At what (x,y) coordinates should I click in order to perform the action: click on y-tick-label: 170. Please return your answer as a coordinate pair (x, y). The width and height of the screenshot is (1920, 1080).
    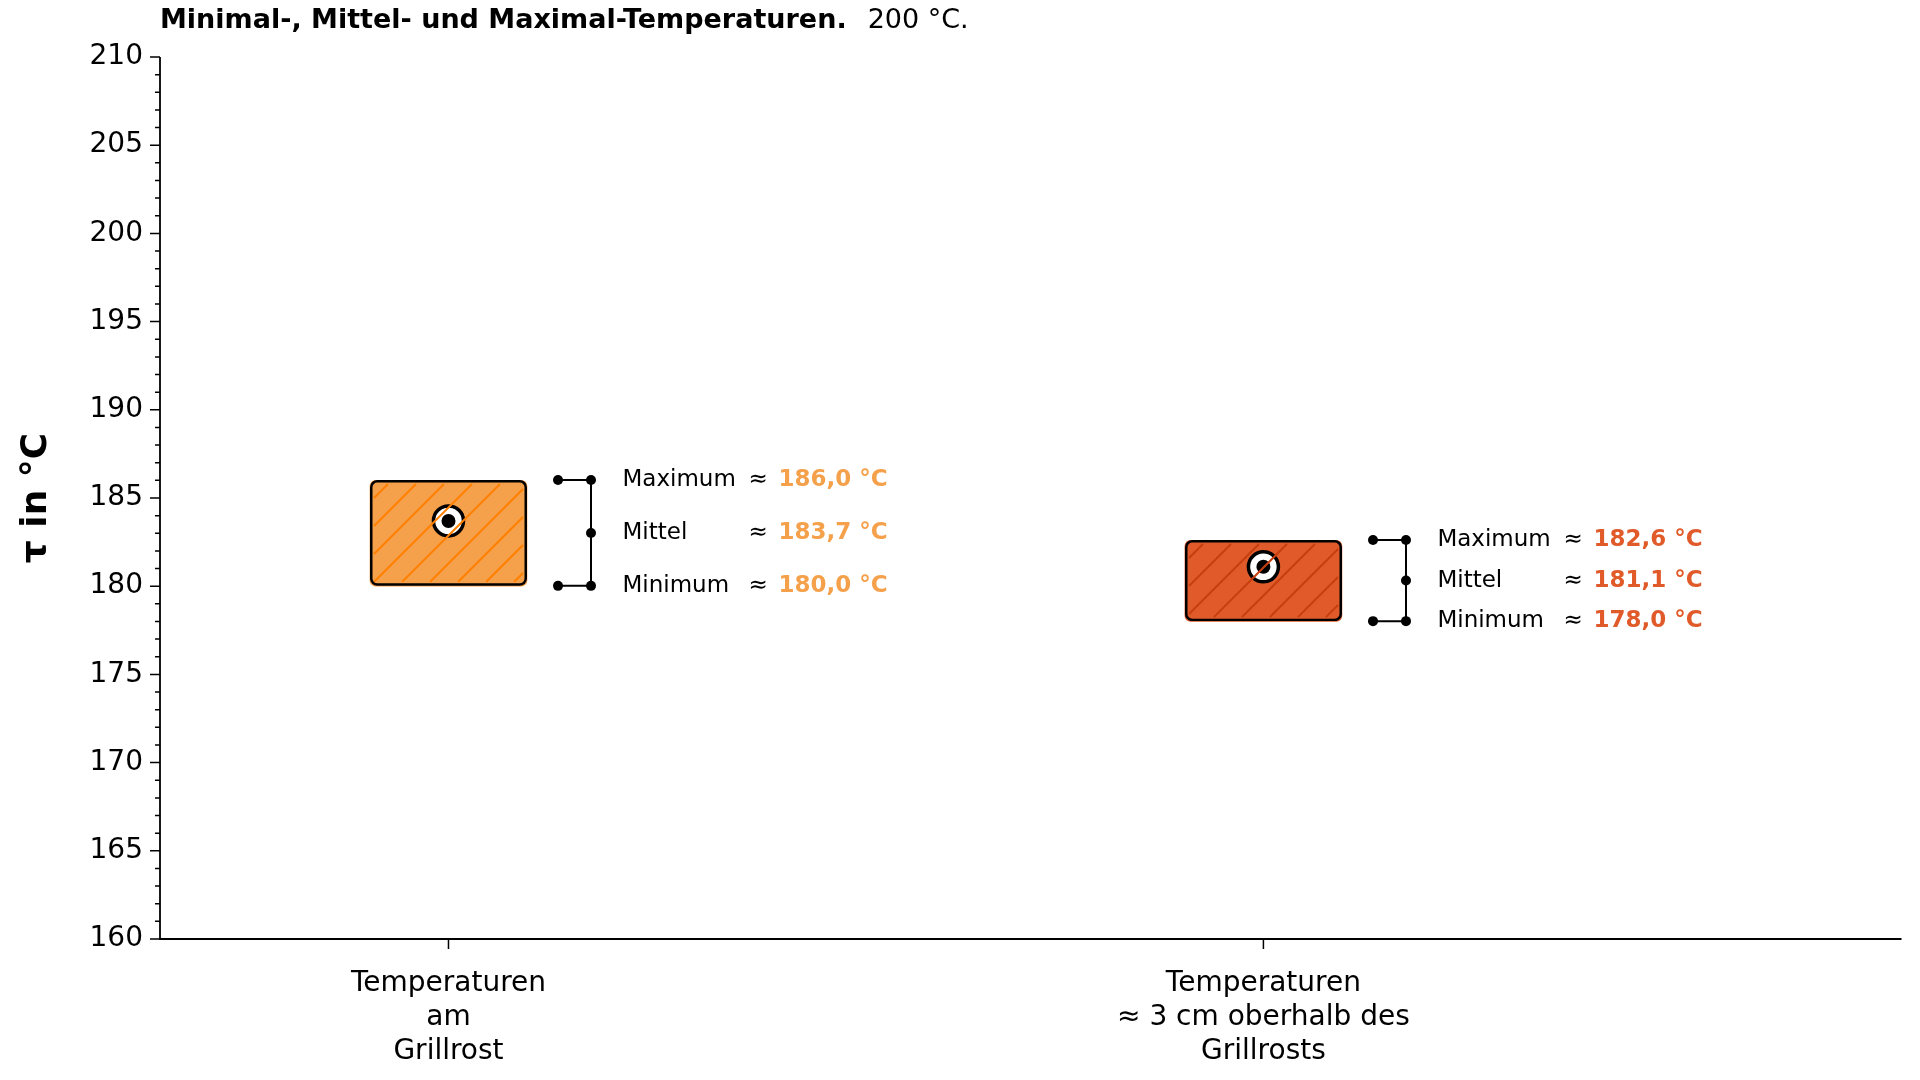
    Looking at the image, I should click on (116, 760).